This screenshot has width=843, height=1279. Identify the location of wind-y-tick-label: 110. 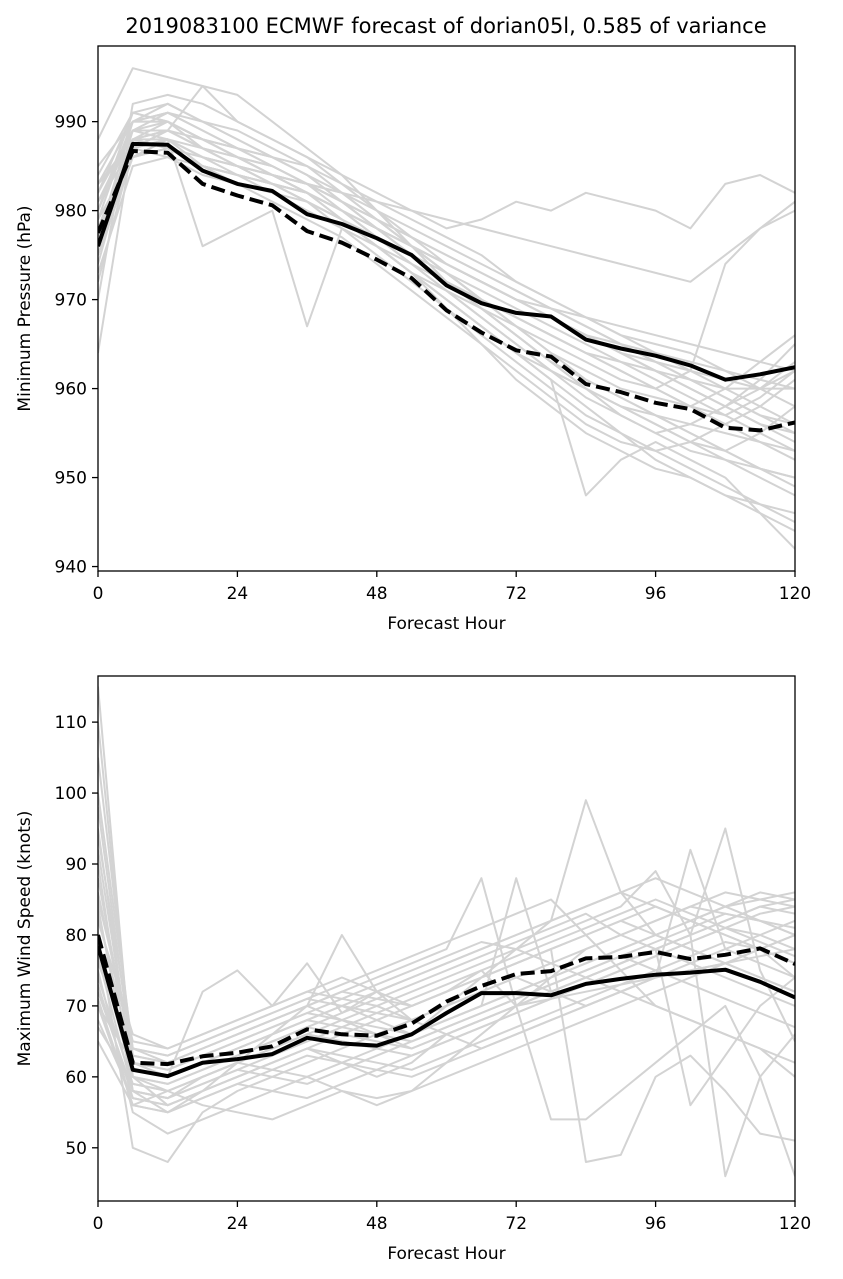
(71, 723).